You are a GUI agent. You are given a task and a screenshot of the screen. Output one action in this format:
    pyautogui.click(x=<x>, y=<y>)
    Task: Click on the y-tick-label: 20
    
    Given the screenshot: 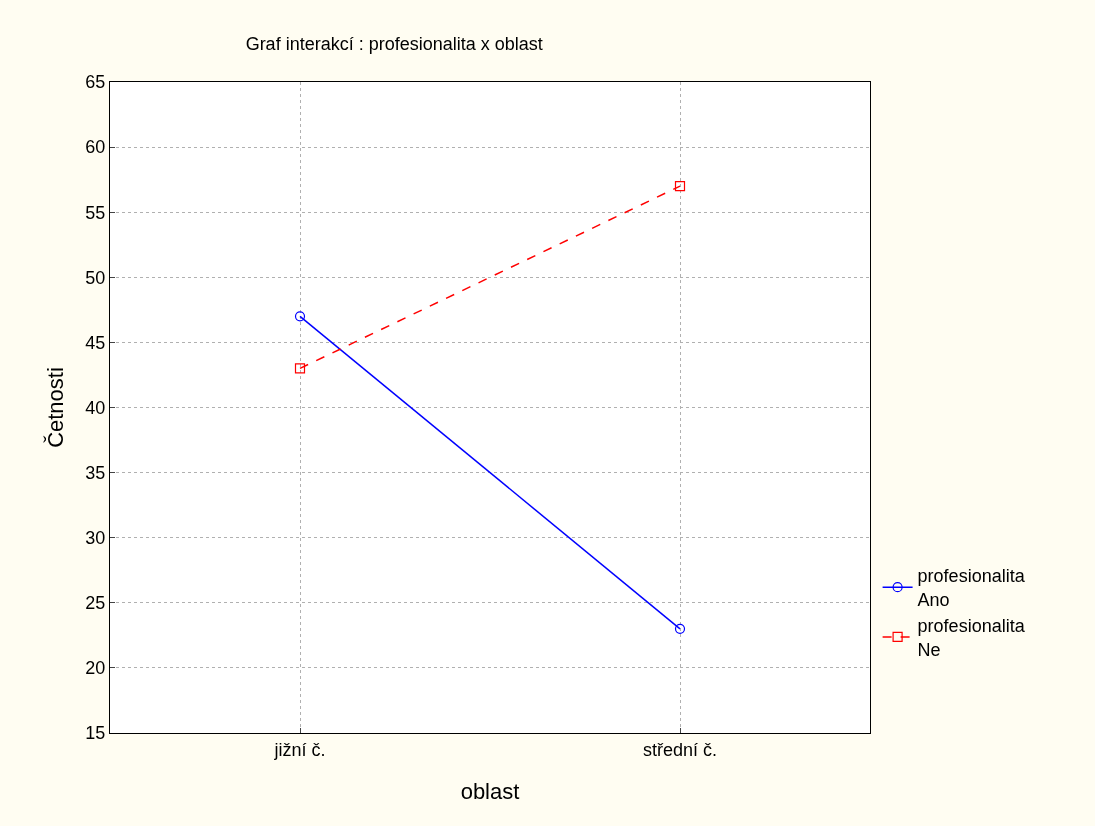 What is the action you would take?
    pyautogui.click(x=95, y=668)
    